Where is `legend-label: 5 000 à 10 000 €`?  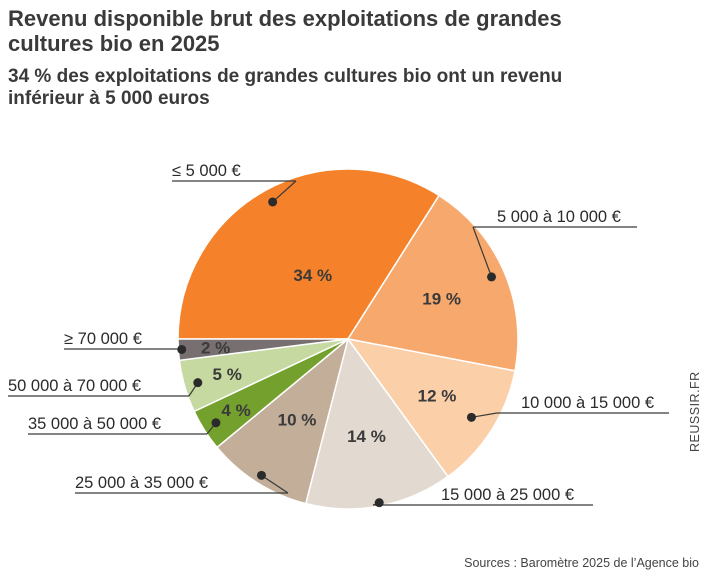
legend-label: 5 000 à 10 000 € is located at coordinates (559, 217).